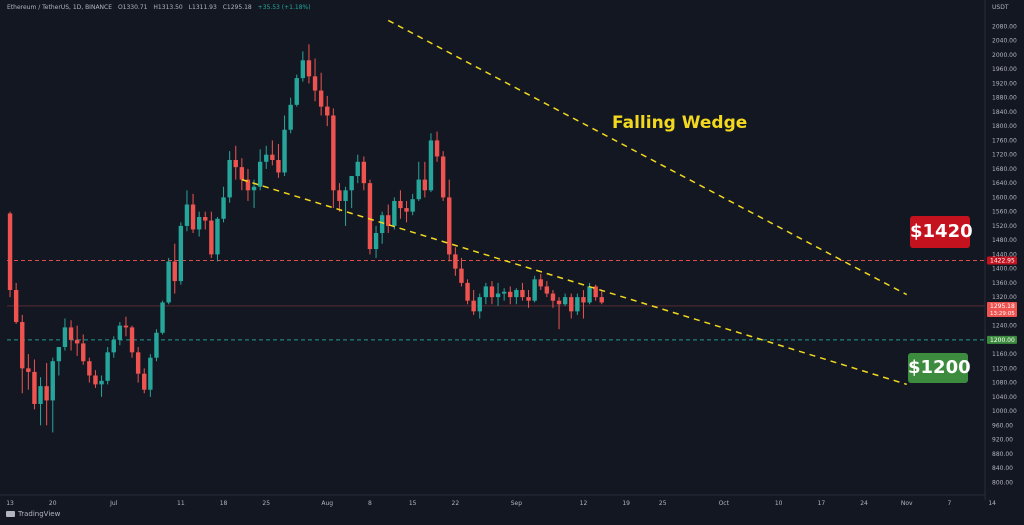 The image size is (1024, 525). Describe the element at coordinates (60, 7) in the screenshot. I see `symbol-title: Ethereum / TetherUS, 1D, BINANCE` at that location.